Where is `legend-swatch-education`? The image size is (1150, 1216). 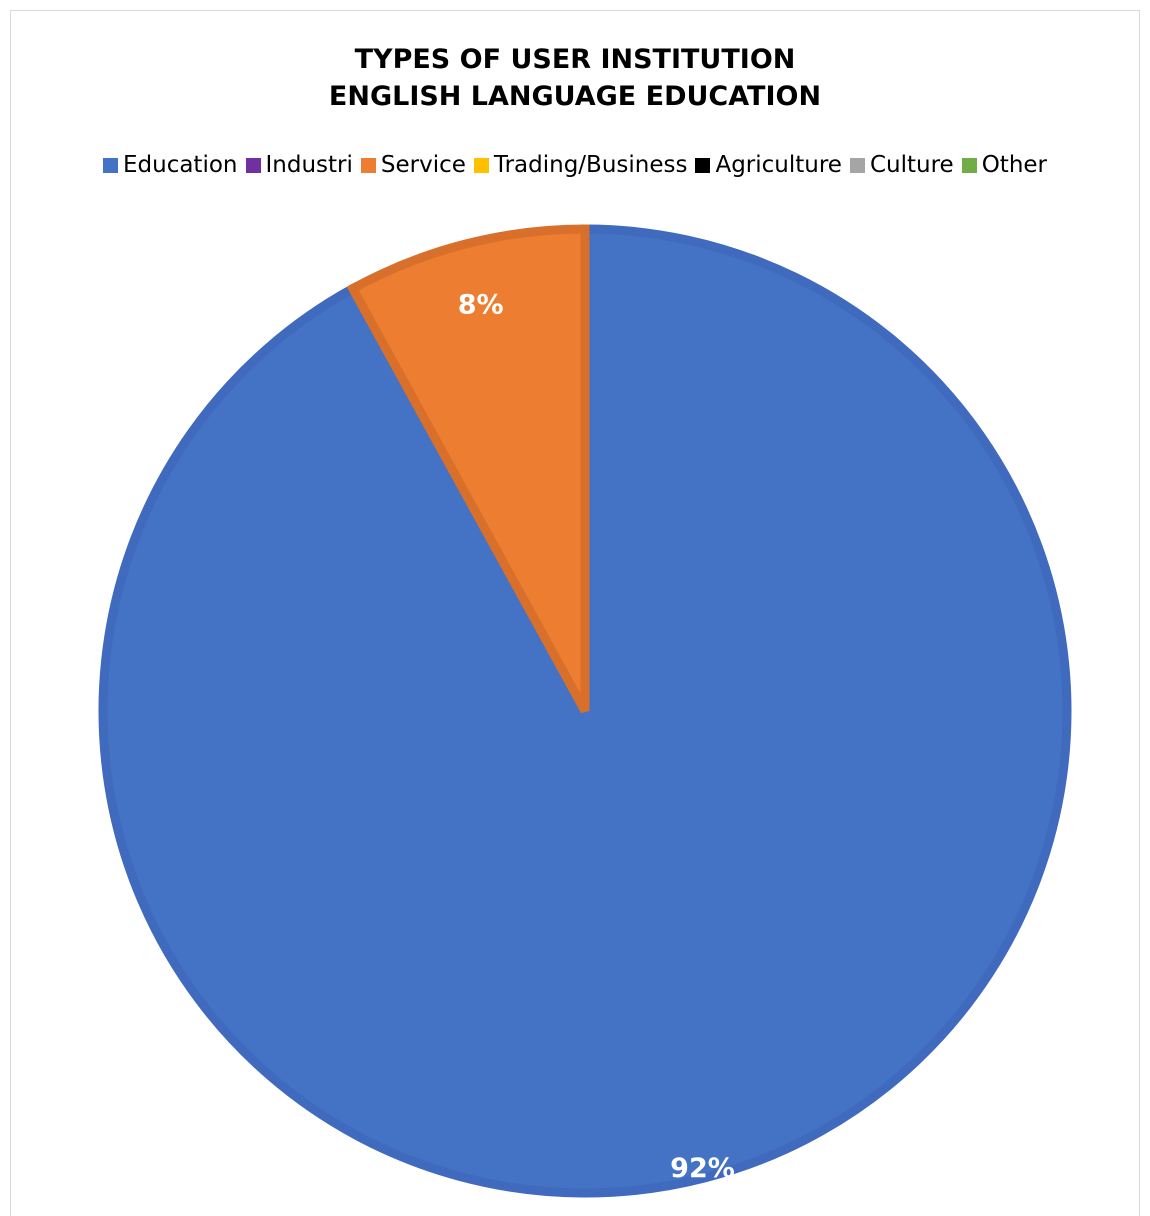 legend-swatch-education is located at coordinates (110, 165).